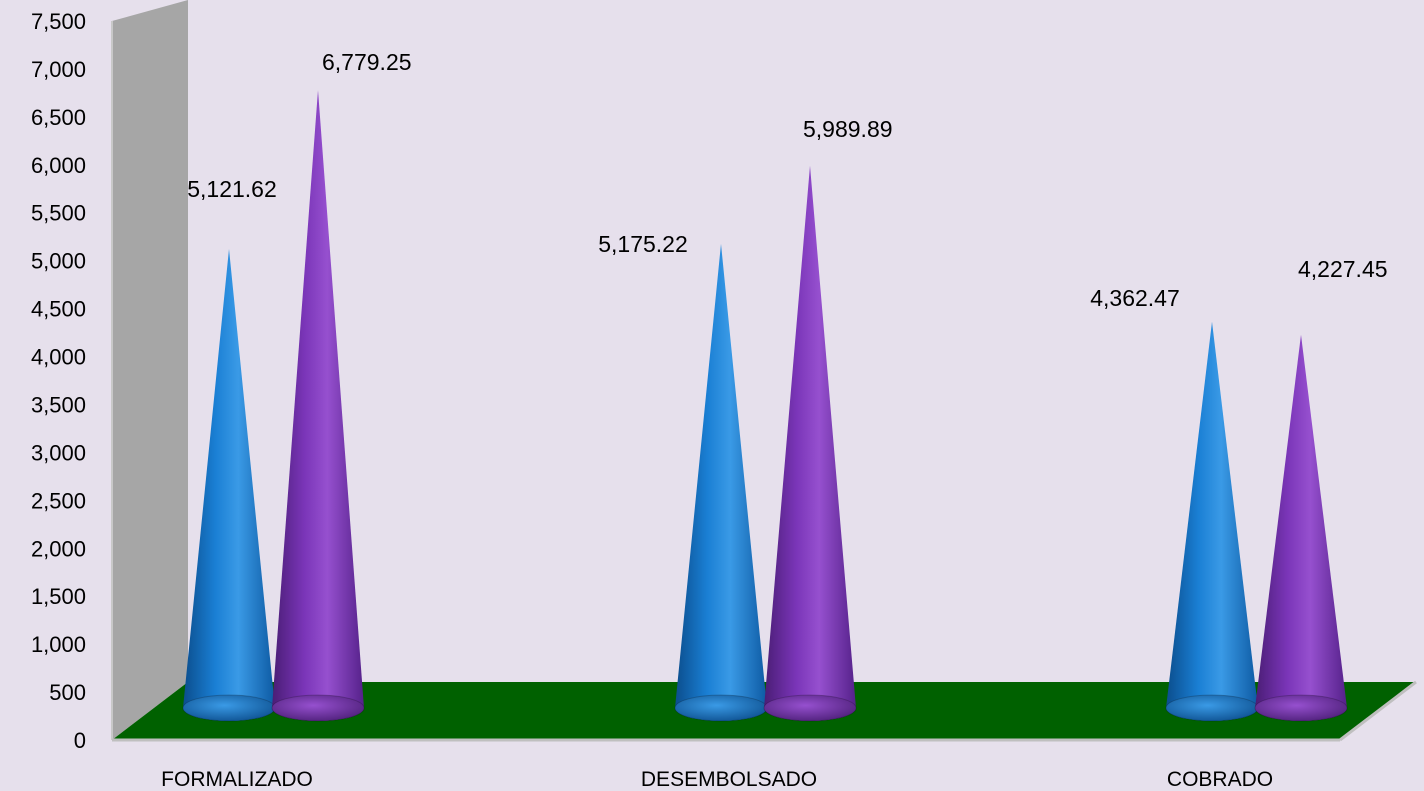 This screenshot has width=1424, height=791. I want to click on y-tick-label: 7,000, so click(58, 69).